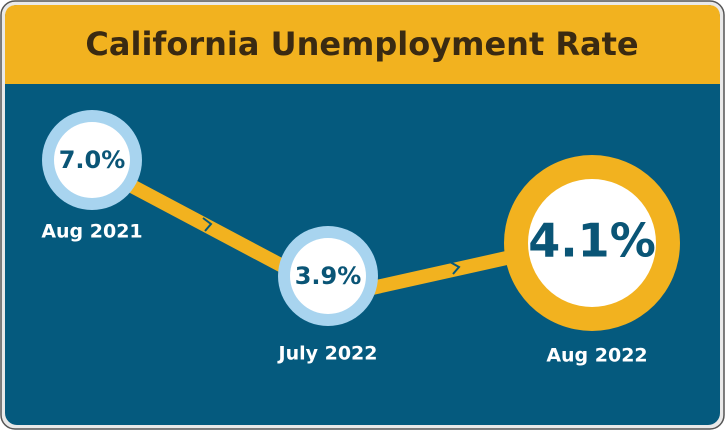  I want to click on title: California Unemployment Rate, so click(361, 44).